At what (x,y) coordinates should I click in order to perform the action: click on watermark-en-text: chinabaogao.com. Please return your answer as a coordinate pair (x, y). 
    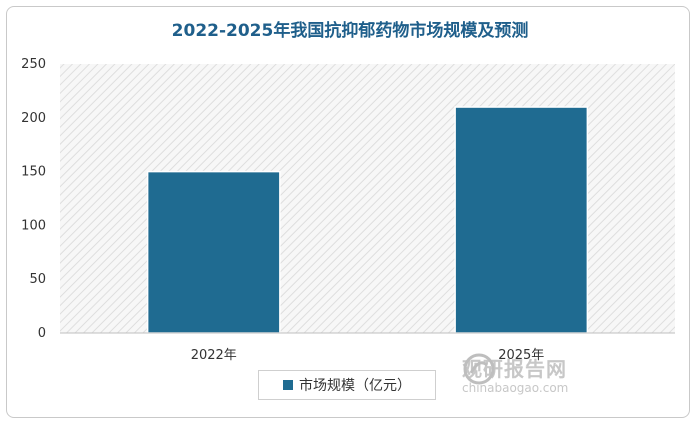
    Looking at the image, I should click on (515, 387).